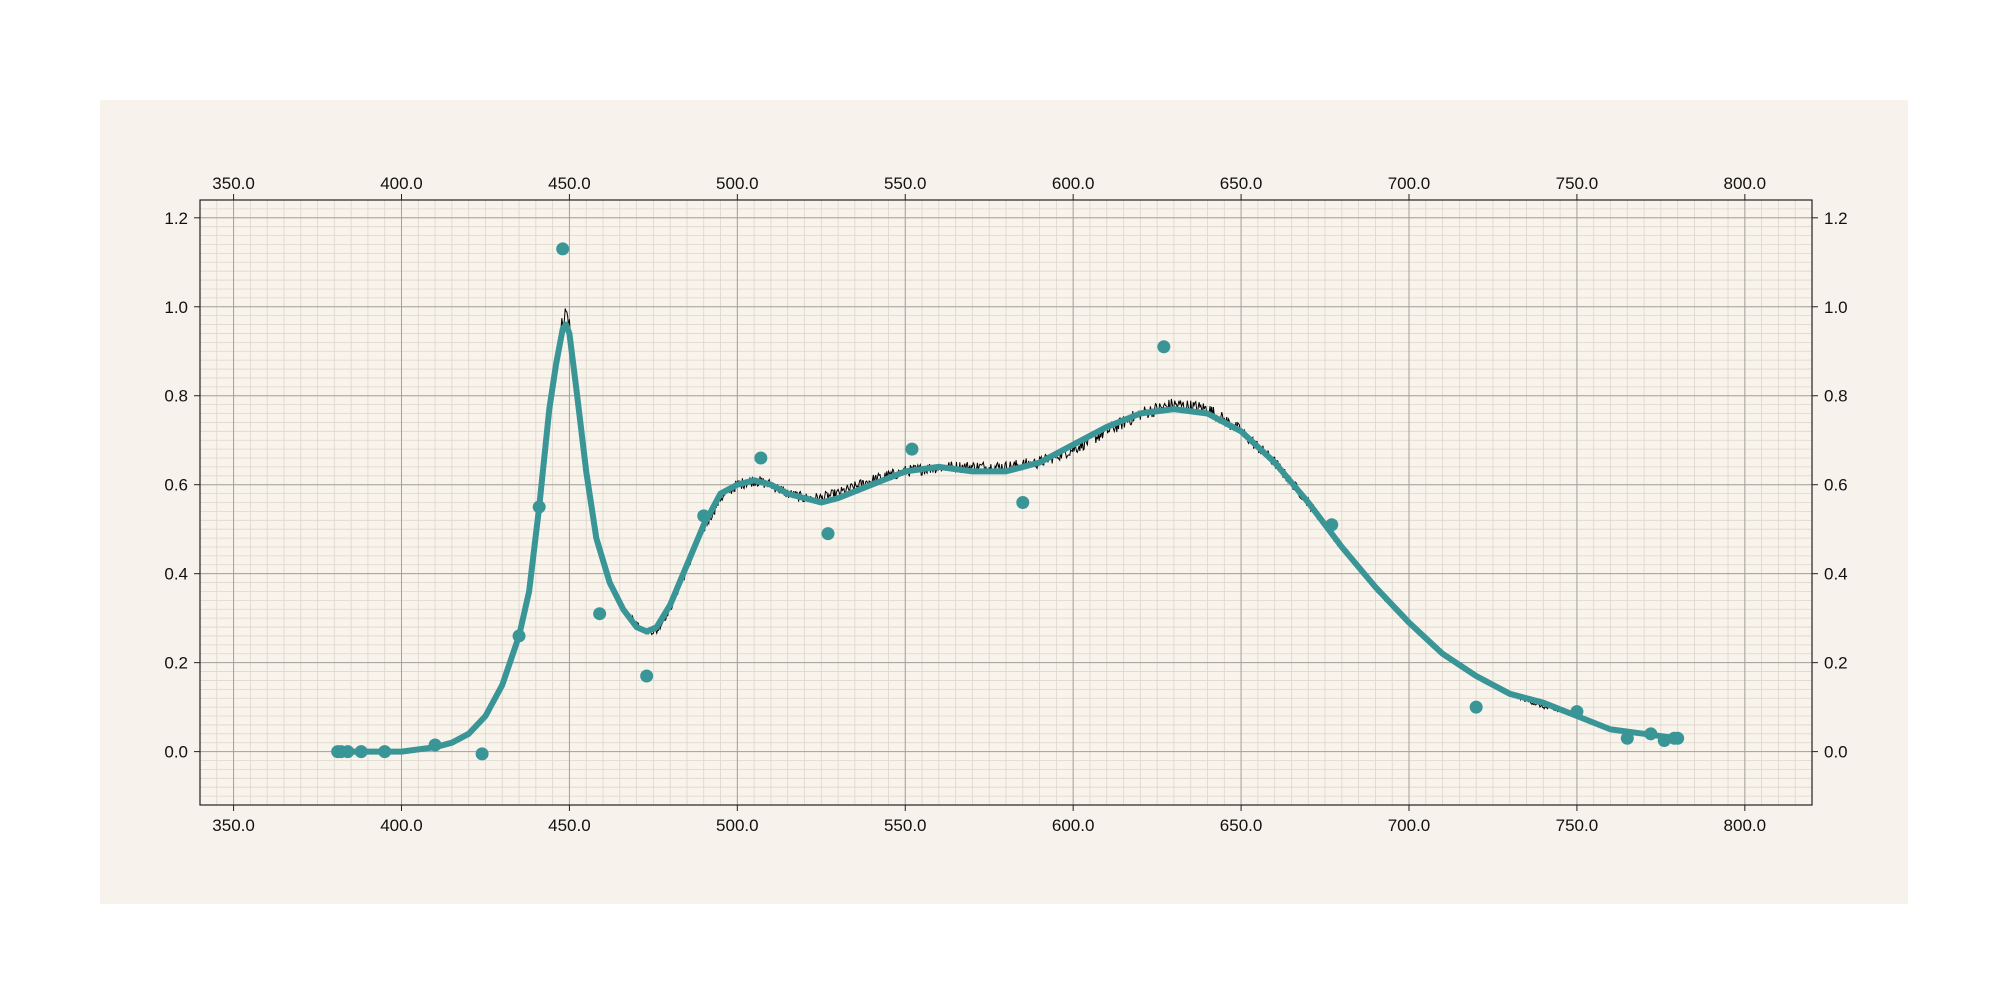  I want to click on y-tick-label-right: 1.0, so click(1836, 307).